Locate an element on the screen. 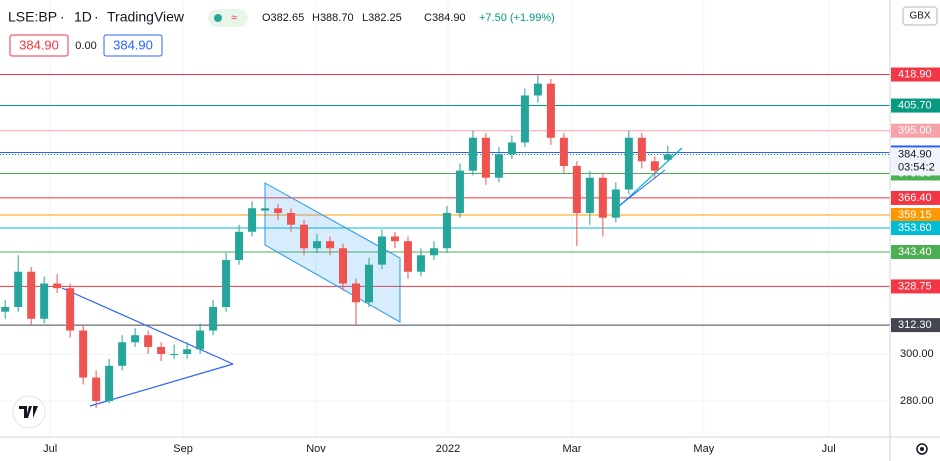 Image resolution: width=940 pixels, height=461 pixels. countdown: 03:54:2 is located at coordinates (916, 167).